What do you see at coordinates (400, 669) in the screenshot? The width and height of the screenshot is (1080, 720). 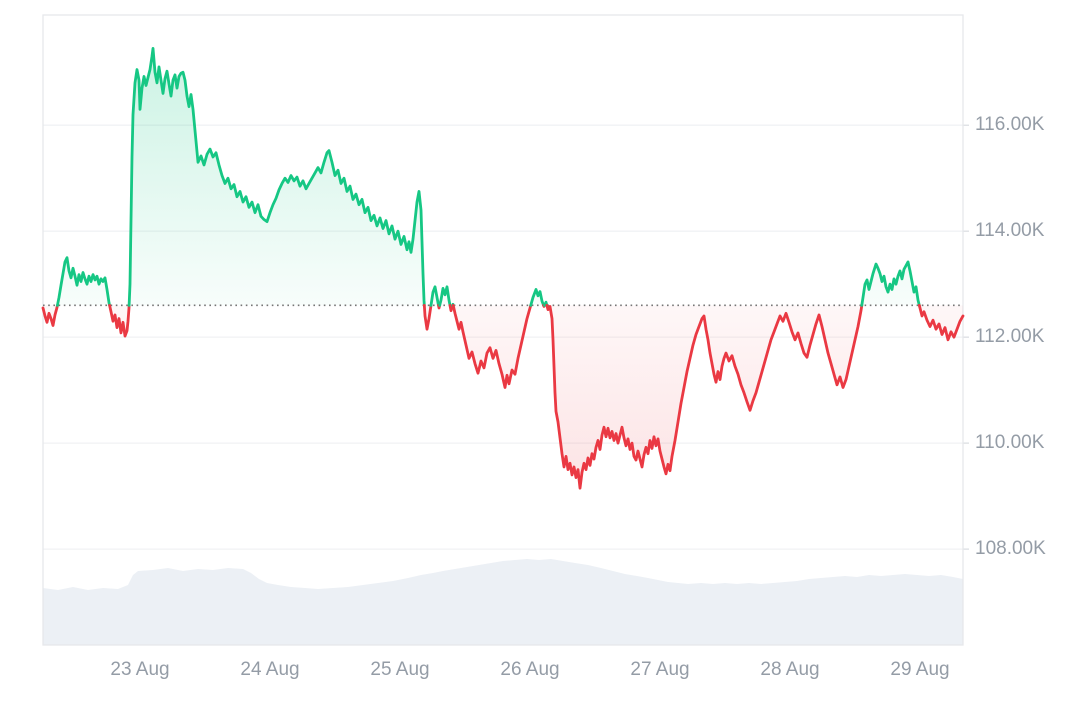 I see `x-axis-label: 25 Aug` at bounding box center [400, 669].